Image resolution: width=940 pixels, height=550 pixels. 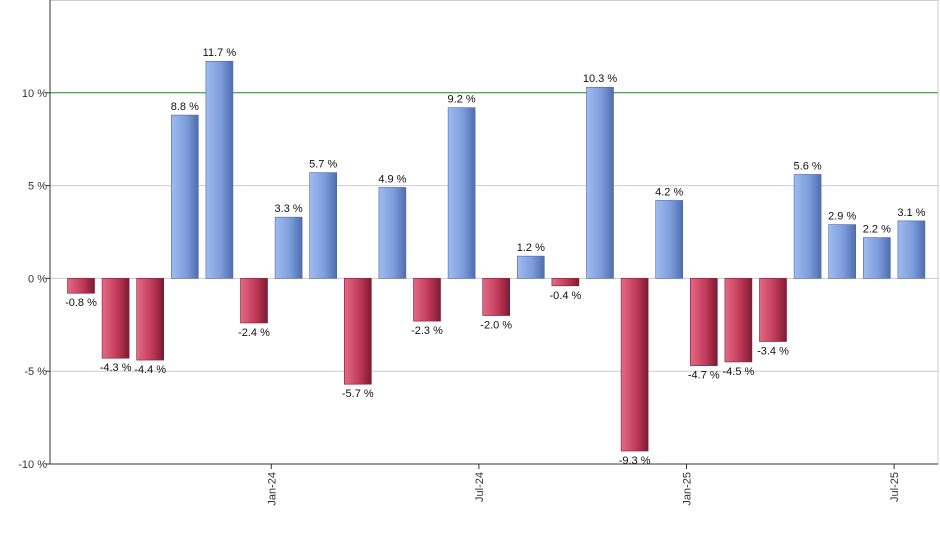 What do you see at coordinates (34, 94) in the screenshot?
I see `y-tick-label: 10 %` at bounding box center [34, 94].